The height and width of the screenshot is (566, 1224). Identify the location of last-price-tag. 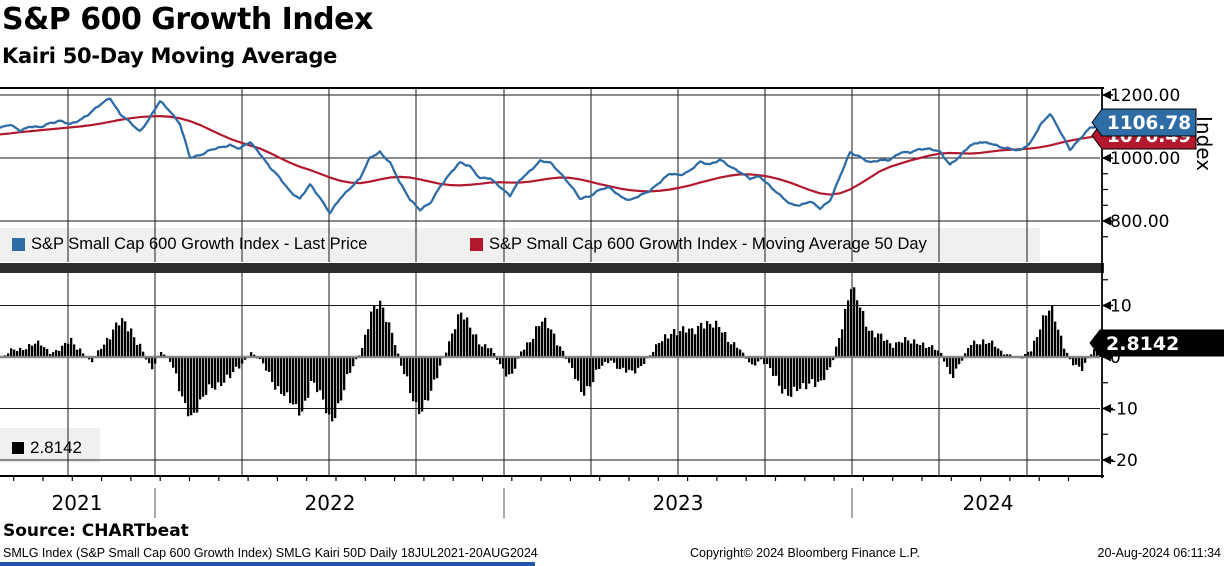
(1144, 122).